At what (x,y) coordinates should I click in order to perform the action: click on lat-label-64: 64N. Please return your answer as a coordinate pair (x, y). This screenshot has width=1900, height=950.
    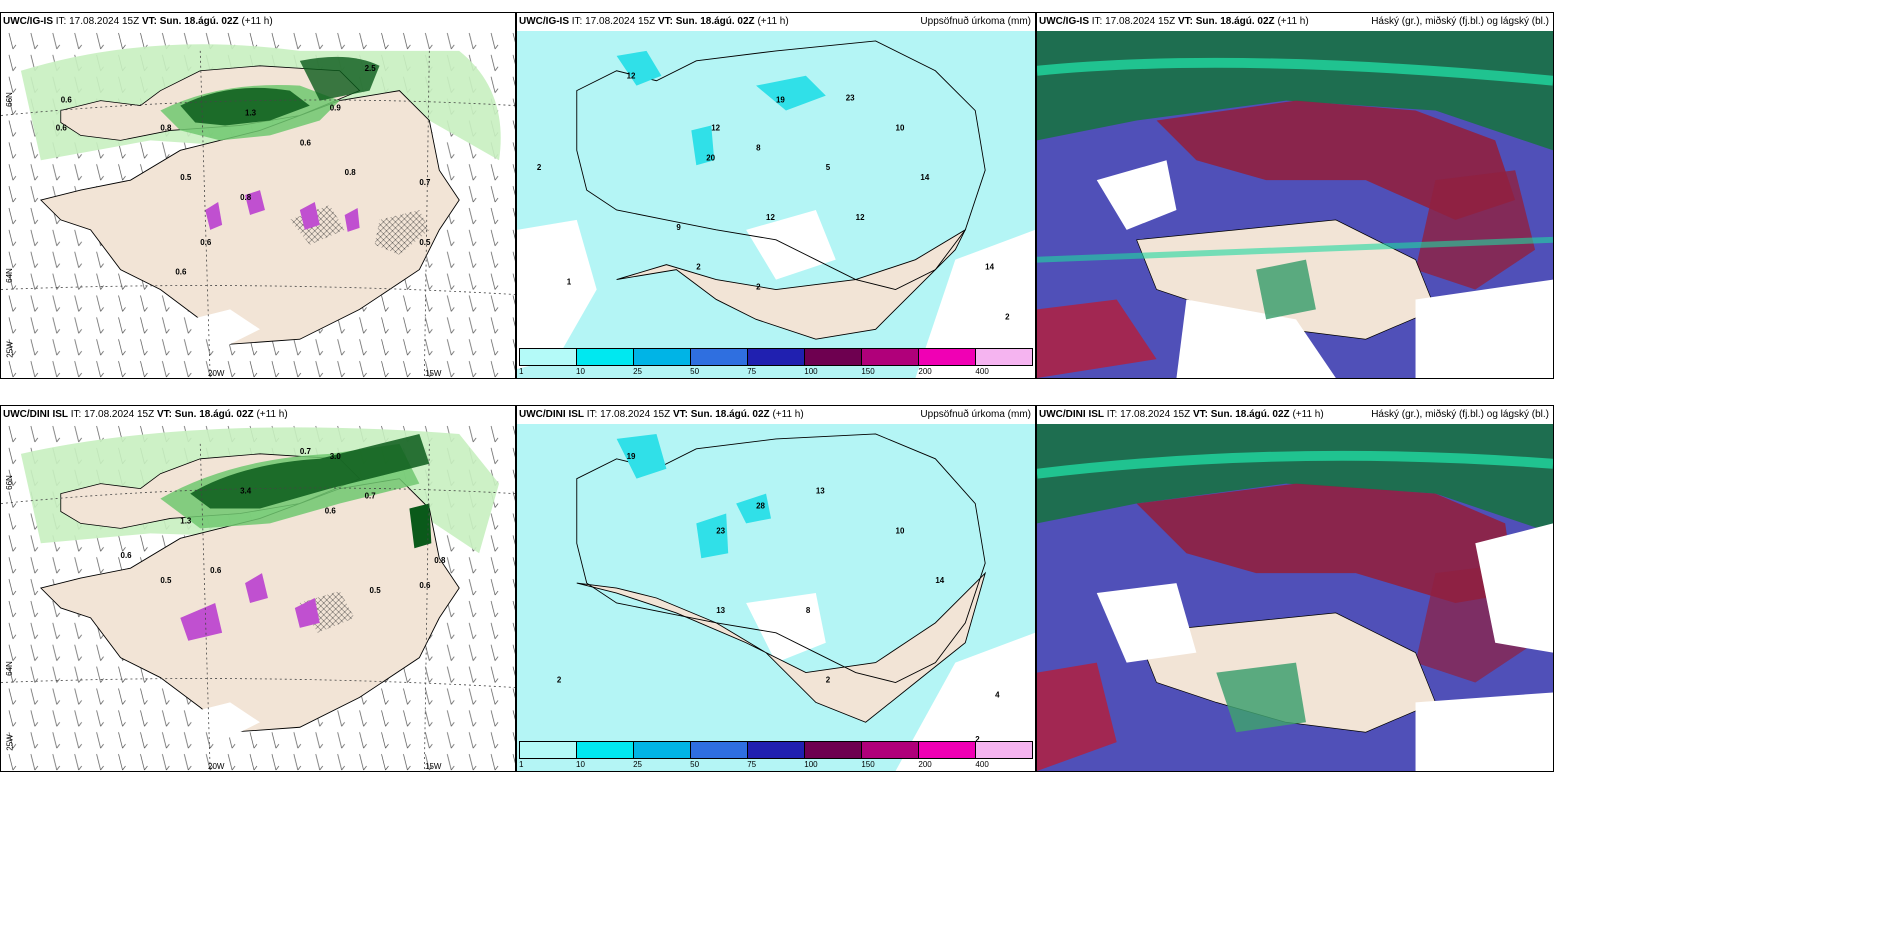
    Looking at the image, I should click on (9, 668).